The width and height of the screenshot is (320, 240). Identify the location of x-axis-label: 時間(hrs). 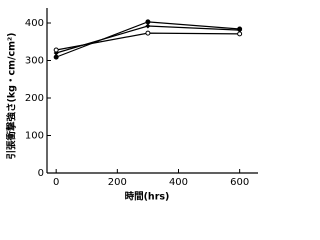
(147, 197).